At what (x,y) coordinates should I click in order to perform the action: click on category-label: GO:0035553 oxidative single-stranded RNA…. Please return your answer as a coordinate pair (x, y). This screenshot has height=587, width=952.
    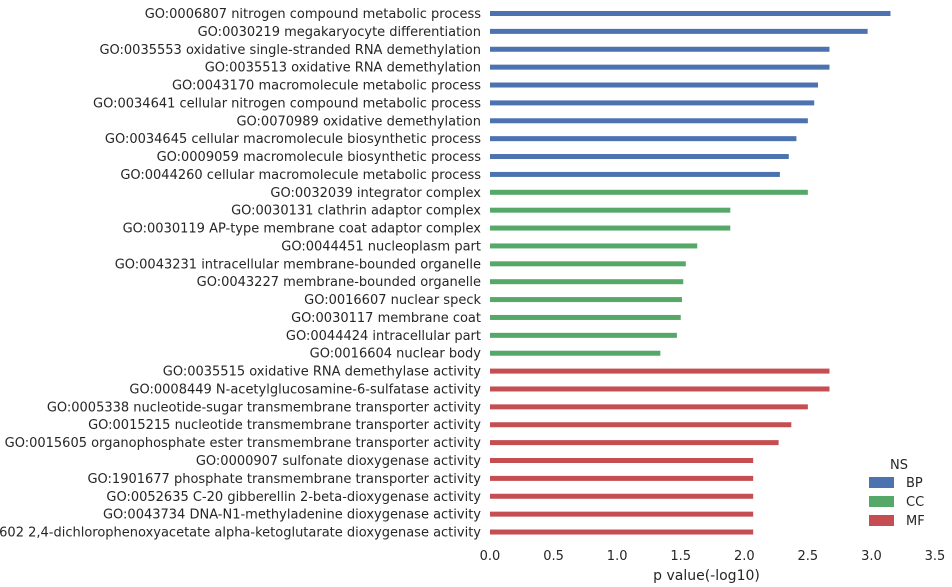
    Looking at the image, I should click on (290, 50).